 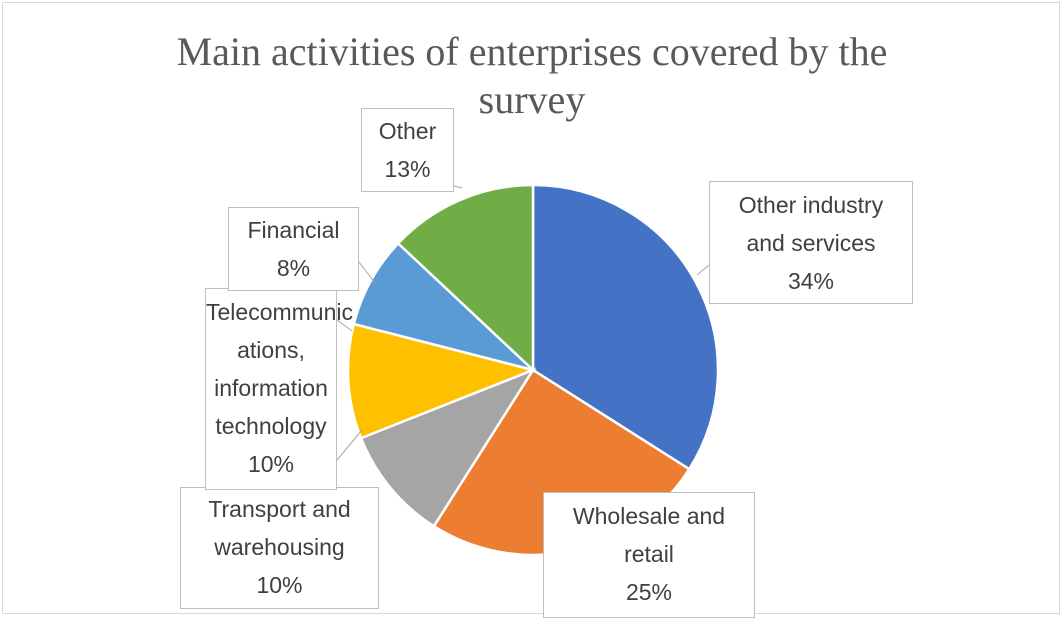 What do you see at coordinates (443, 306) in the screenshot?
I see `pie-slice-financial` at bounding box center [443, 306].